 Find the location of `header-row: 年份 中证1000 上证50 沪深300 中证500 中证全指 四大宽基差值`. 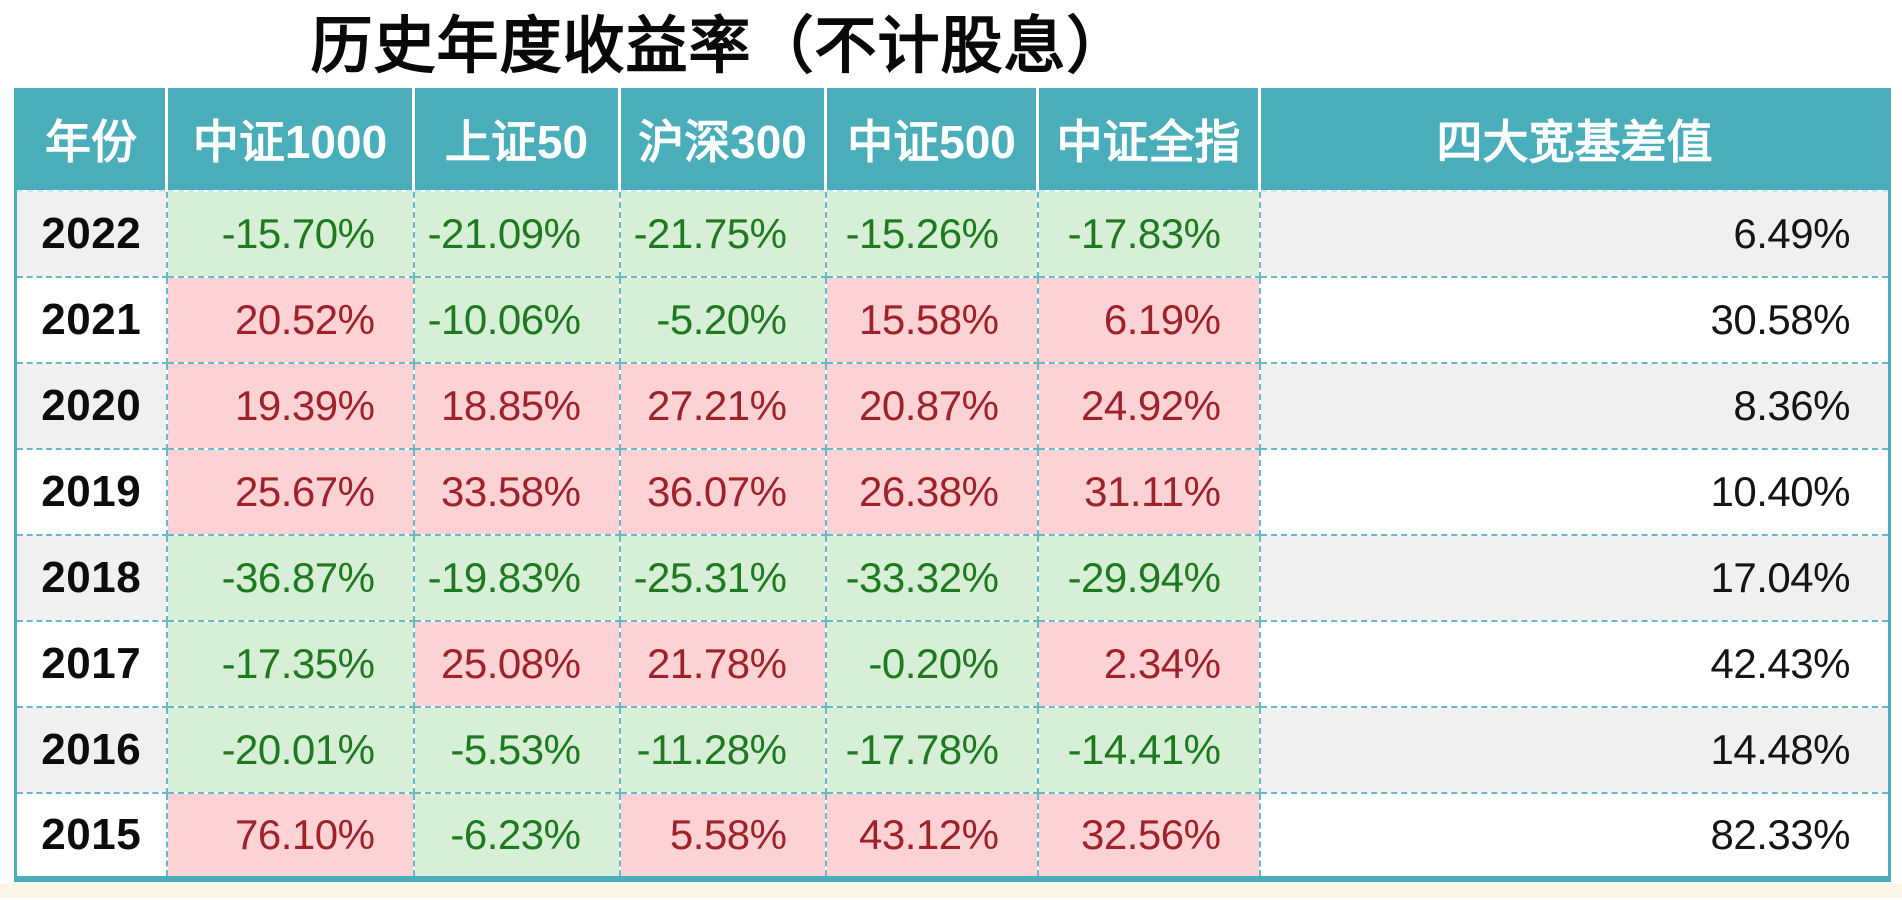

header-row: 年份 中证1000 上证50 沪深300 中证500 中证全指 四大宽基差值 is located at coordinates (952, 140).